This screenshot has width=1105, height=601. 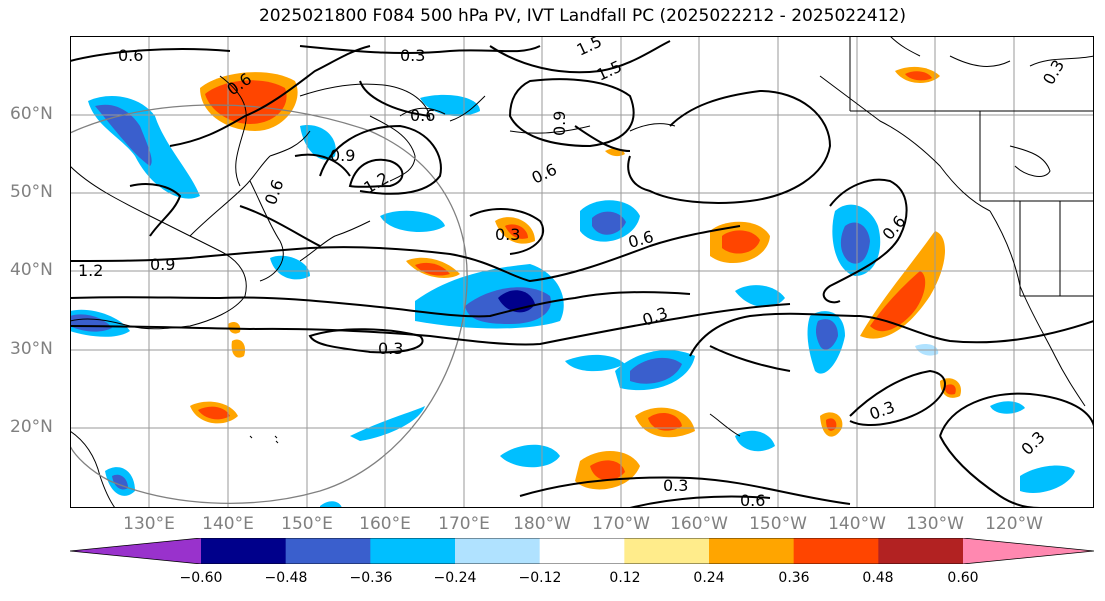 I want to click on lon-label: 170°E, so click(x=464, y=524).